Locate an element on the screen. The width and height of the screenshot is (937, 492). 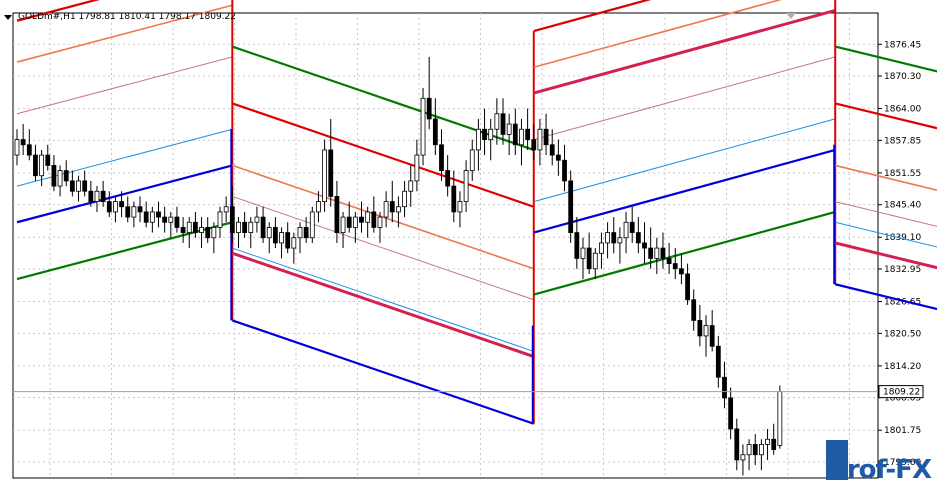
y-tick-label: 1795.60 is located at coordinates (902, 463).